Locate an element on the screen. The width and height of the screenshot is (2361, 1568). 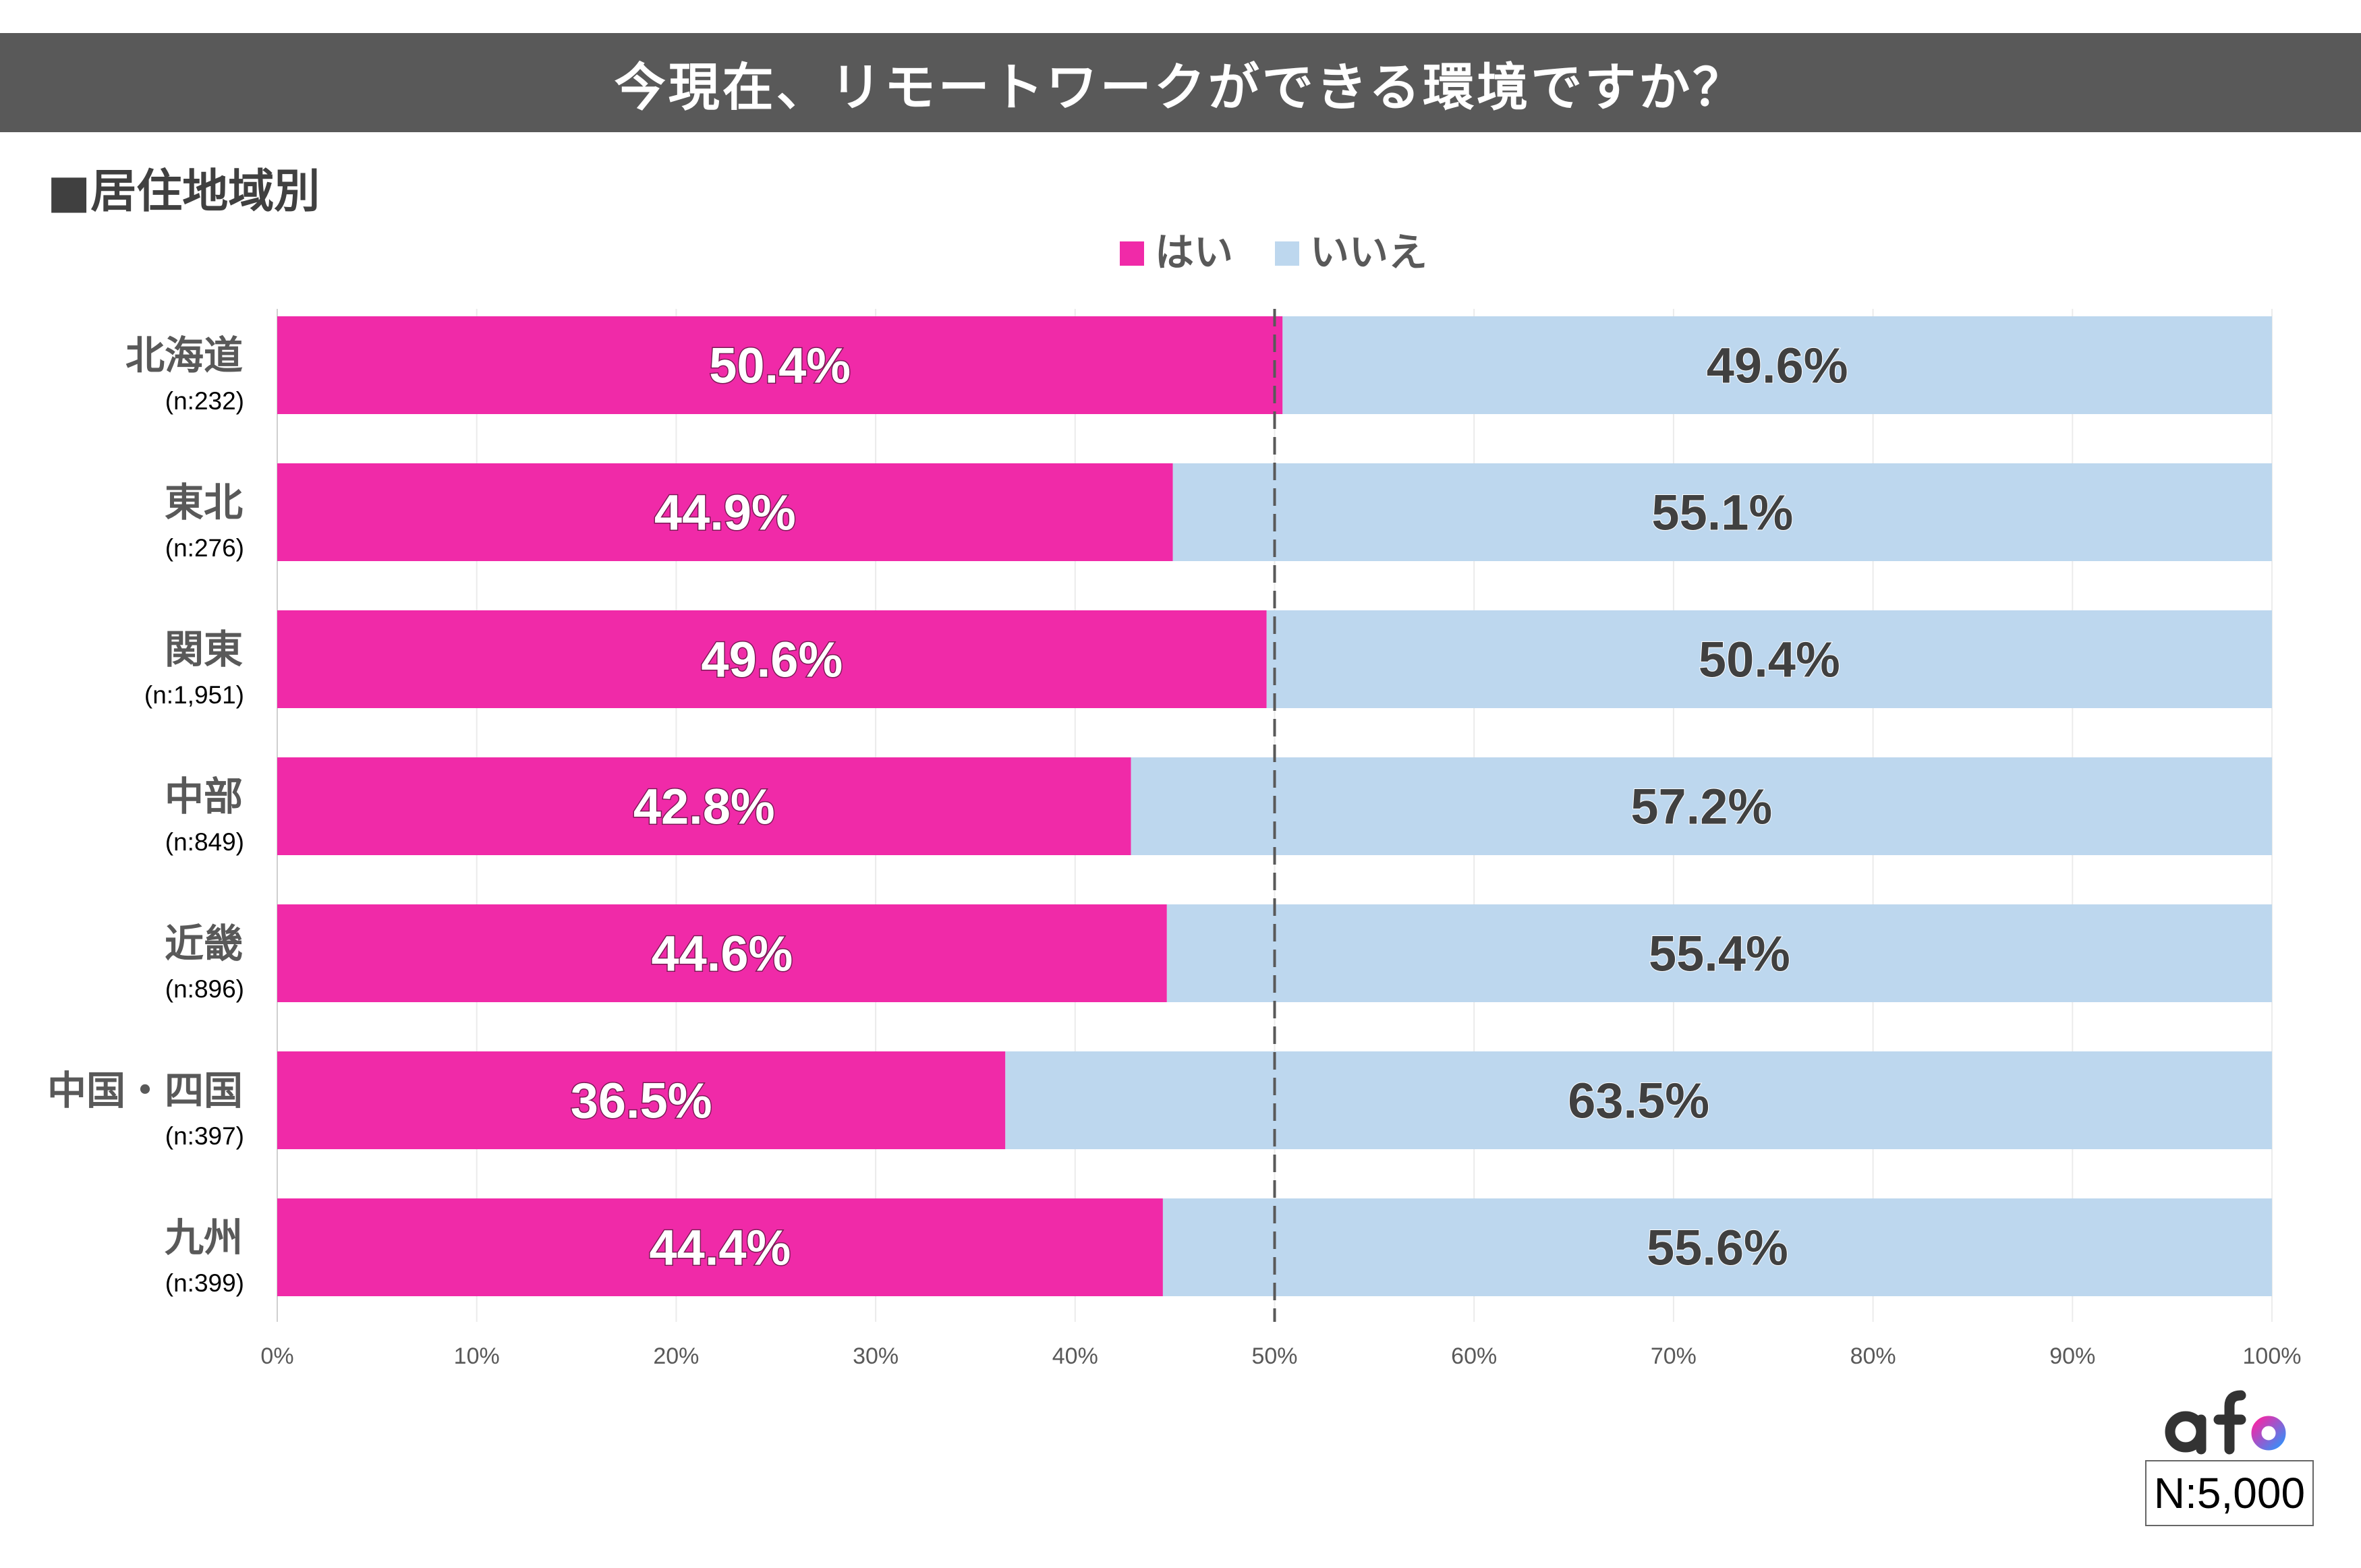
data-label: 44.6% is located at coordinates (722, 954).